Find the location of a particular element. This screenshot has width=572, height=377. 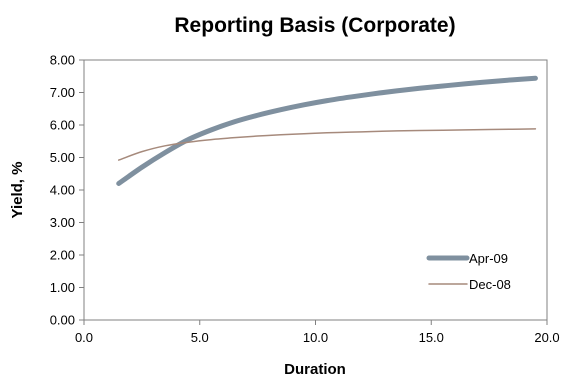

y-tick-label: 1.00 is located at coordinates (62, 287).